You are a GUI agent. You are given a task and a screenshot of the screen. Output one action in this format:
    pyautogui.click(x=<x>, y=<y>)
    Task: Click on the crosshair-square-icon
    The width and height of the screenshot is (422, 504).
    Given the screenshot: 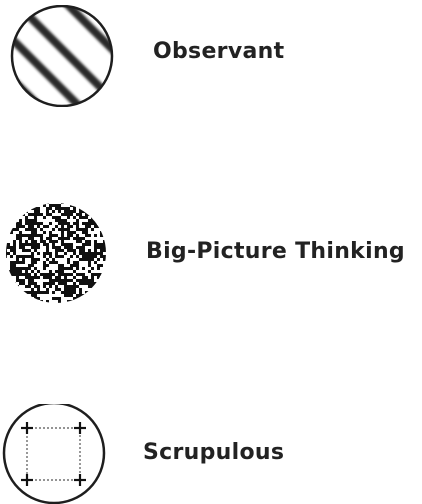 What is the action you would take?
    pyautogui.click(x=54, y=454)
    